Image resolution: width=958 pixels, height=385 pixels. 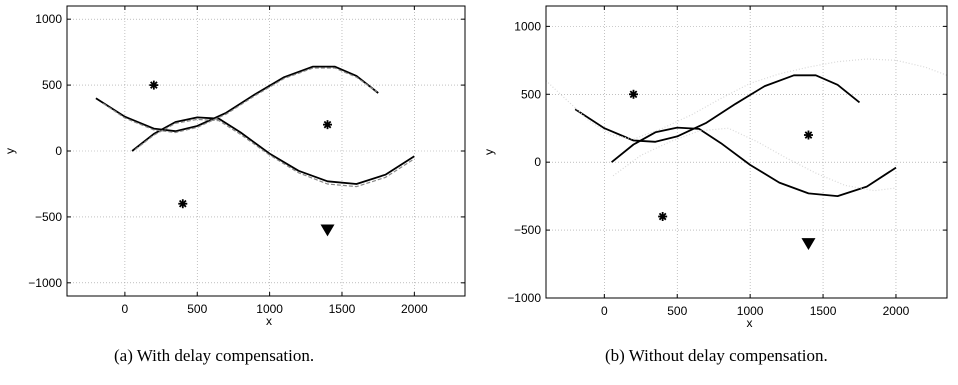 What do you see at coordinates (214, 355) in the screenshot?
I see `caption-a: (a) With delay compensation.` at bounding box center [214, 355].